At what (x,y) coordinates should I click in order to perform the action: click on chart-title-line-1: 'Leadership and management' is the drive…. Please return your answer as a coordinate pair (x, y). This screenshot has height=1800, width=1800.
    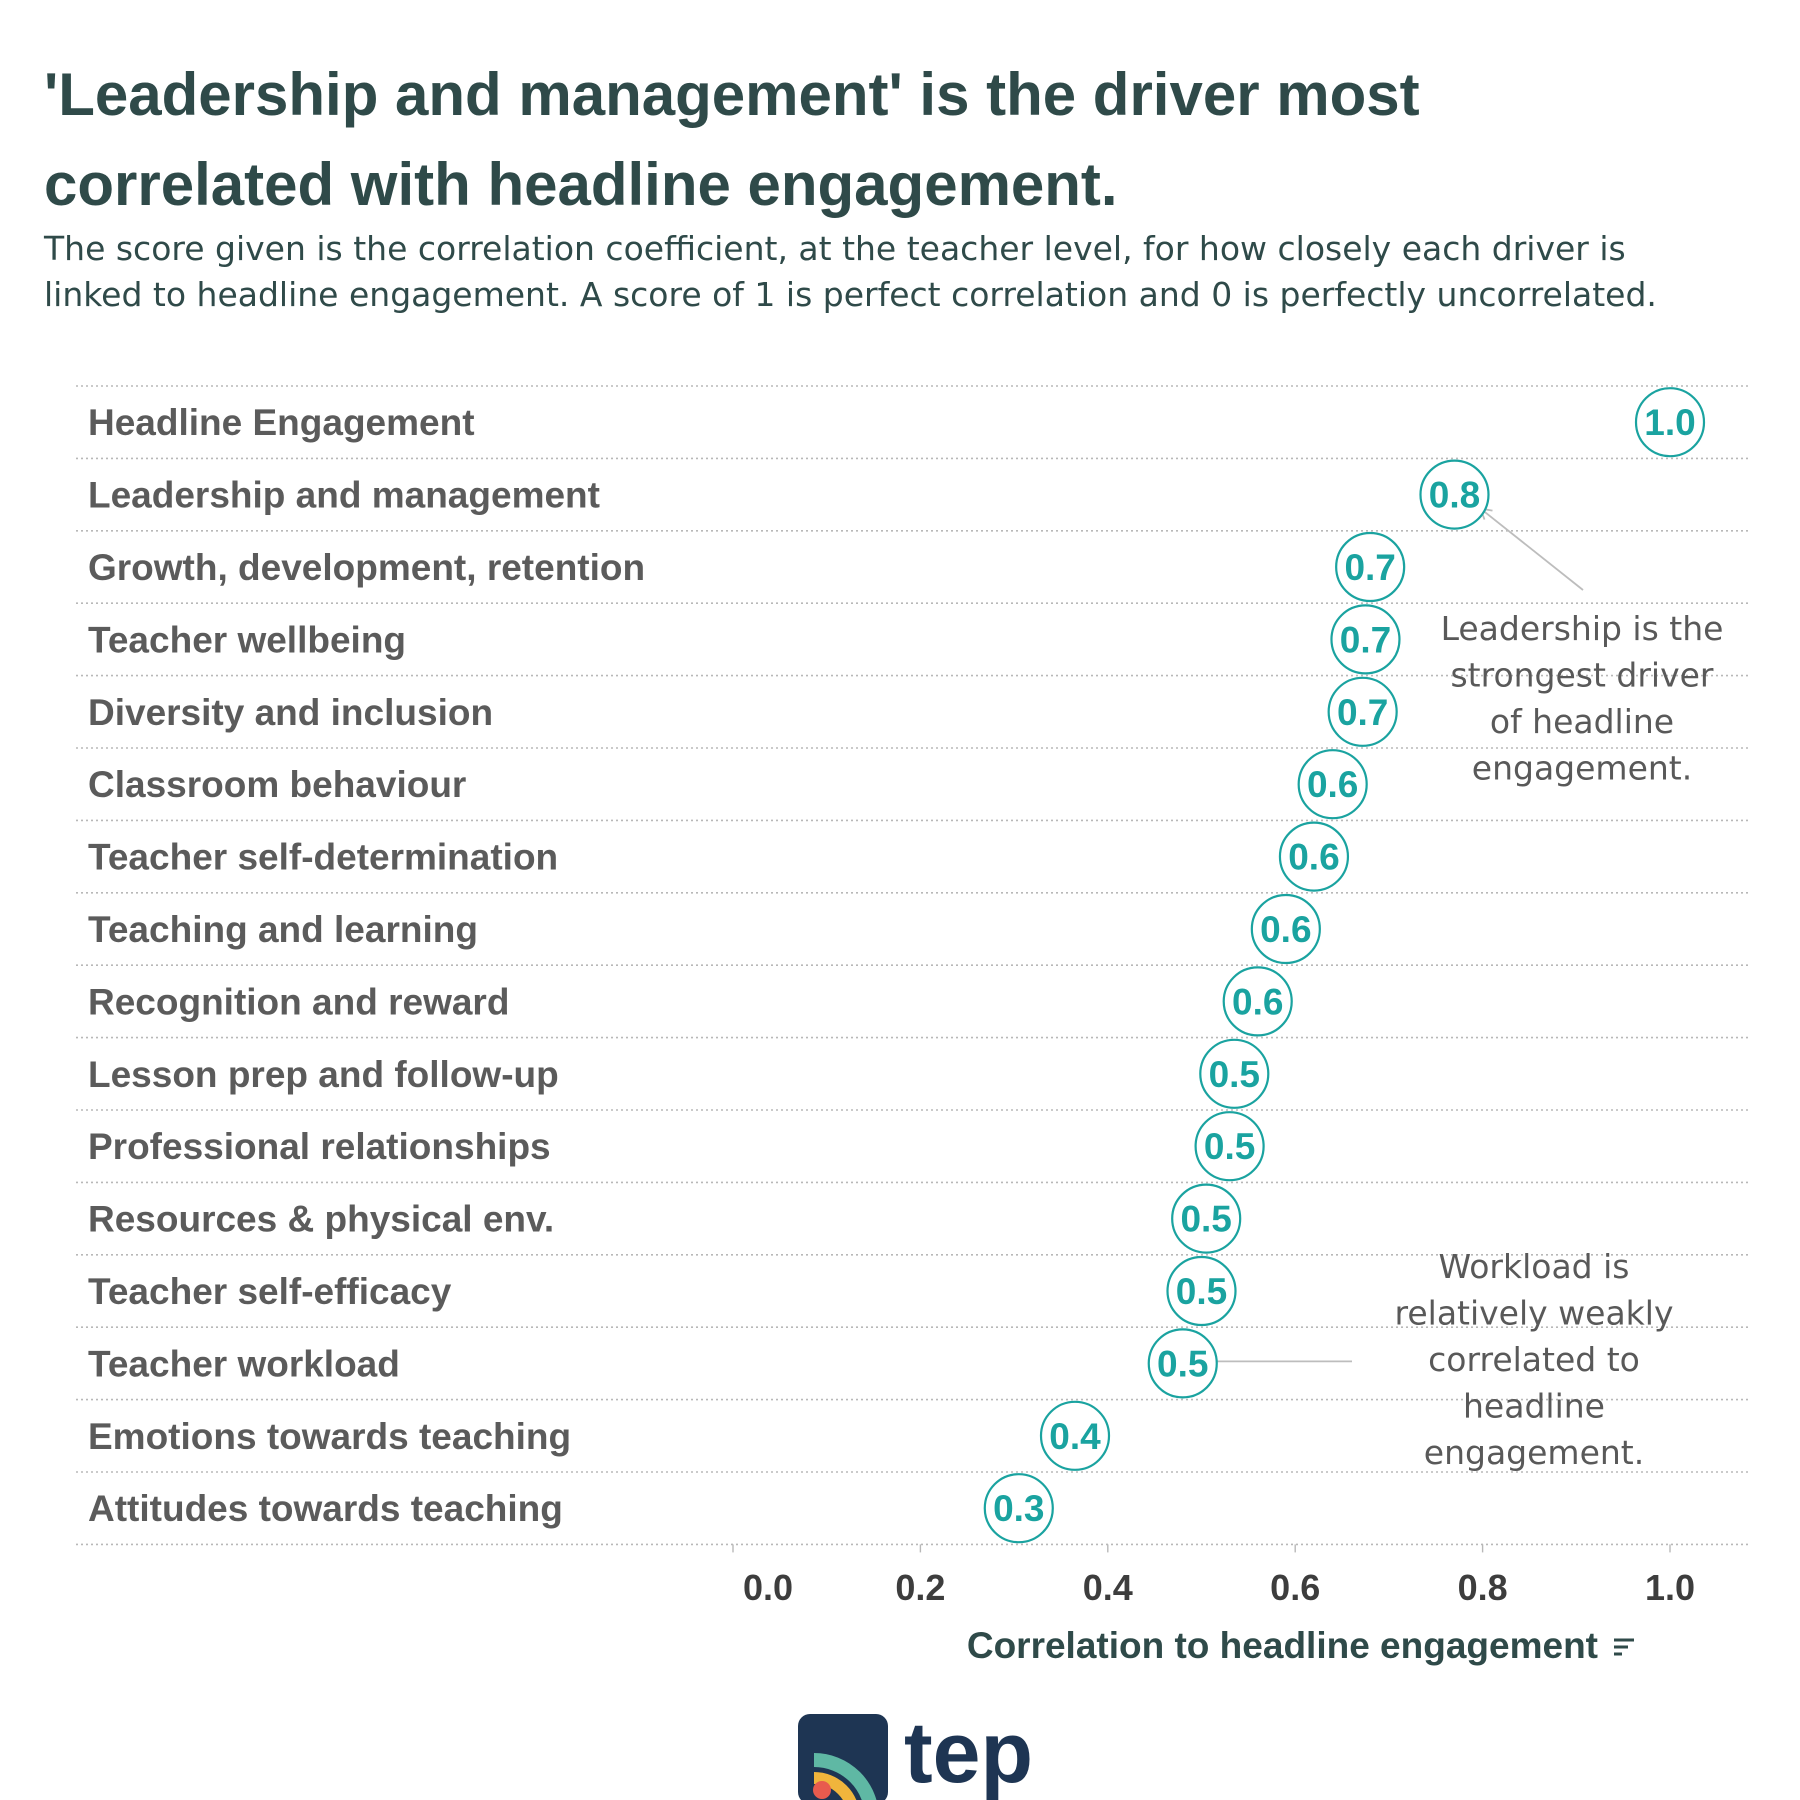
    Looking at the image, I should click on (732, 94).